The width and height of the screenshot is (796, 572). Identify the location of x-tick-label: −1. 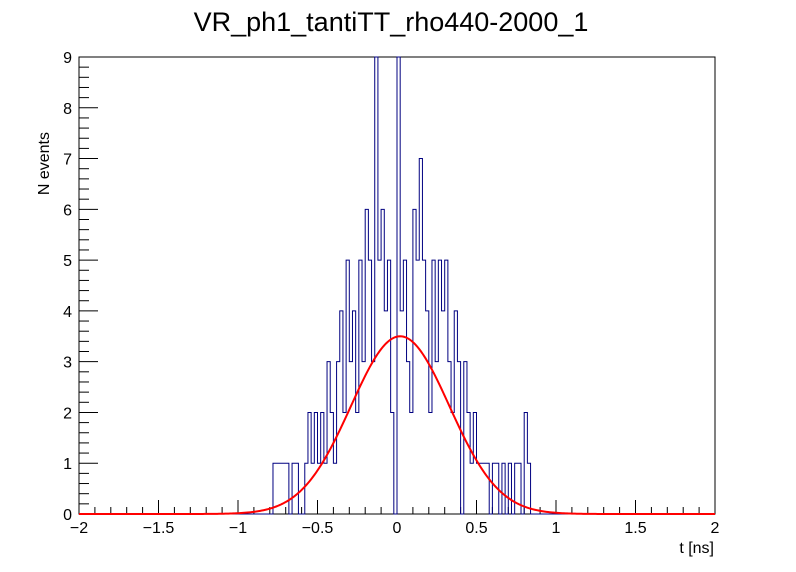
(238, 528).